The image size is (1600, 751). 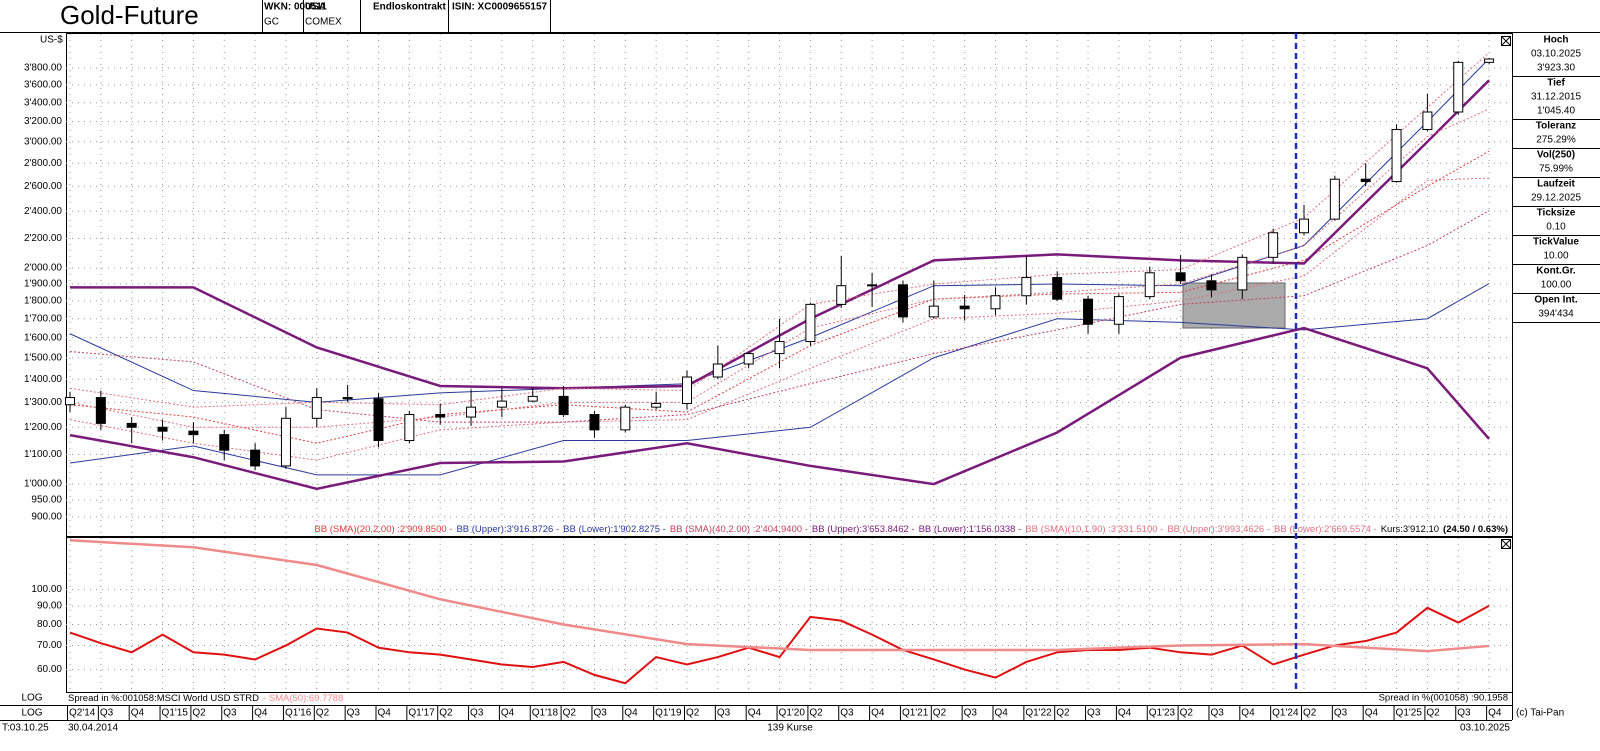 What do you see at coordinates (129, 15) in the screenshot?
I see `title: Gold-Future` at bounding box center [129, 15].